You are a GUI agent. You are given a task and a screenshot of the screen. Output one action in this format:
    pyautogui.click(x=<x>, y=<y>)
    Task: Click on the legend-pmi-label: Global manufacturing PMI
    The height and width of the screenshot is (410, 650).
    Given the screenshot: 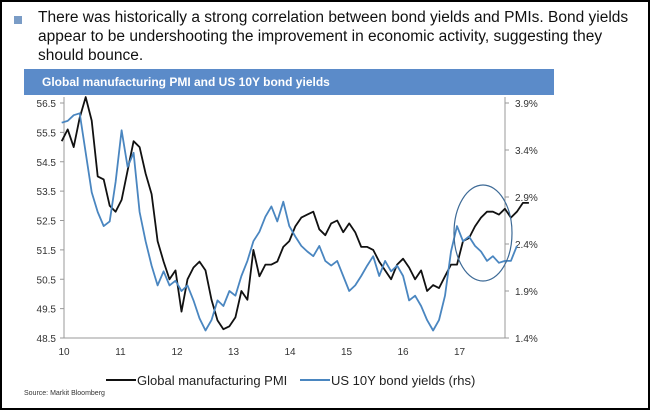 What is the action you would take?
    pyautogui.click(x=212, y=380)
    